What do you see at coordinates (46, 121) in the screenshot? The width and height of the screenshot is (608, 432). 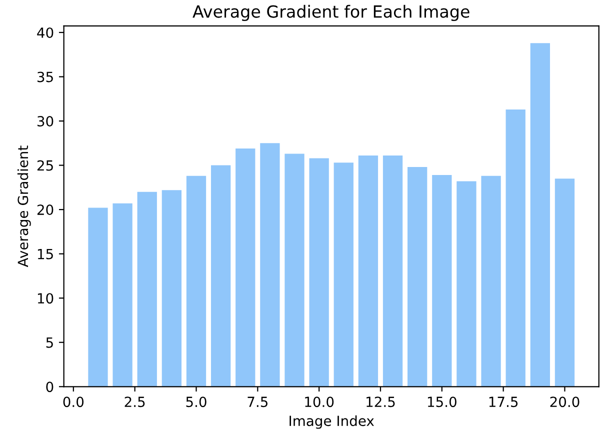 I see `y-tick-label: 30` at bounding box center [46, 121].